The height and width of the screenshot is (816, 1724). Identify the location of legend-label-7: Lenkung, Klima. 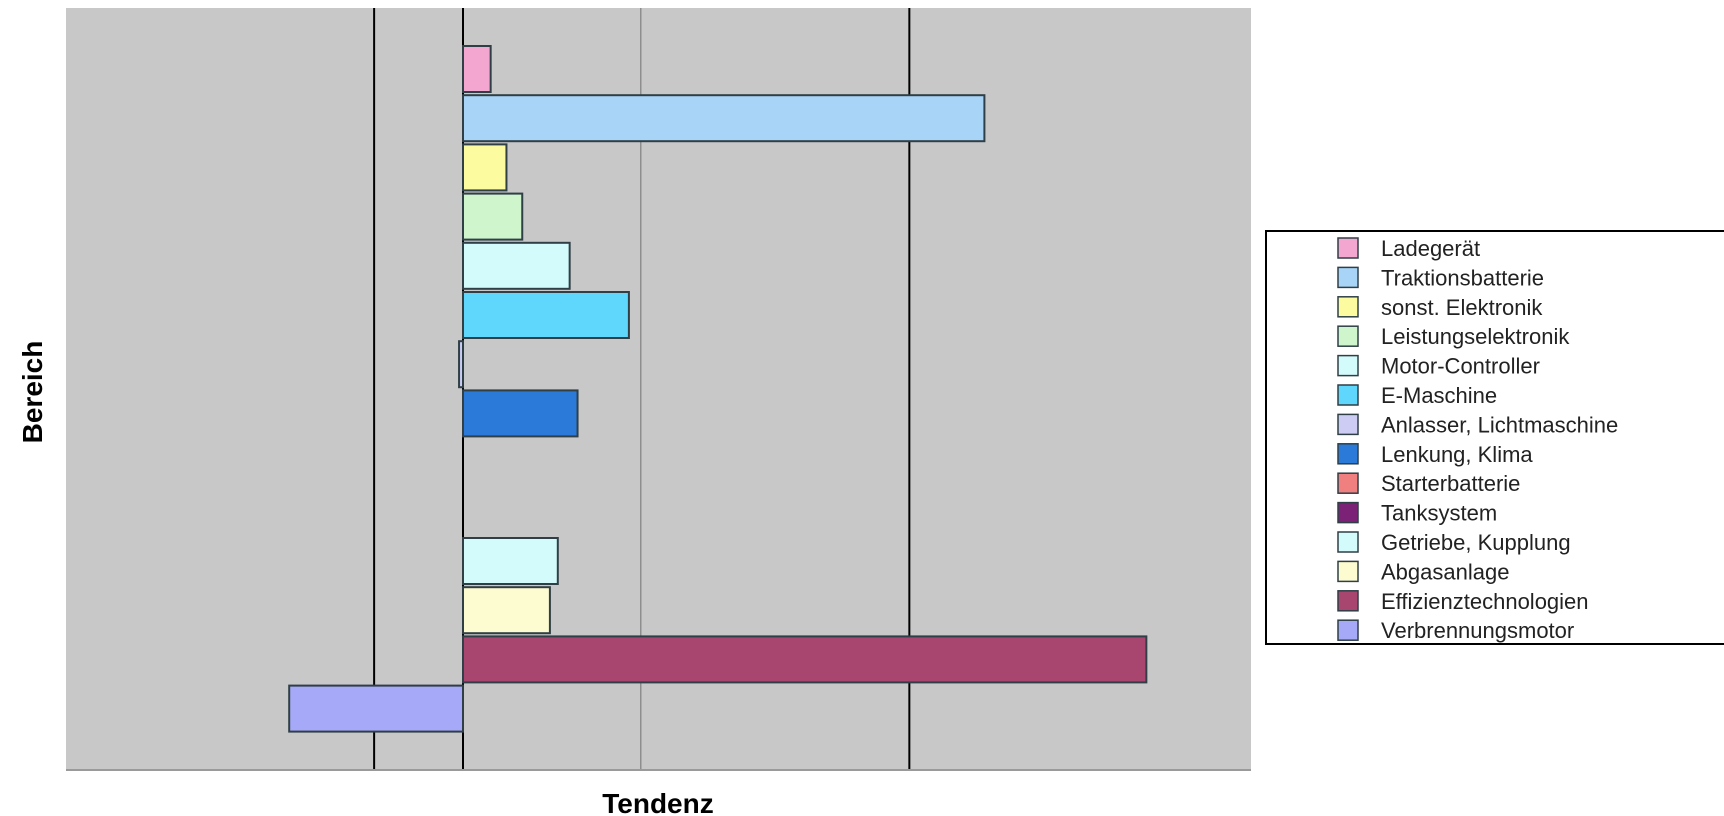
(1457, 454).